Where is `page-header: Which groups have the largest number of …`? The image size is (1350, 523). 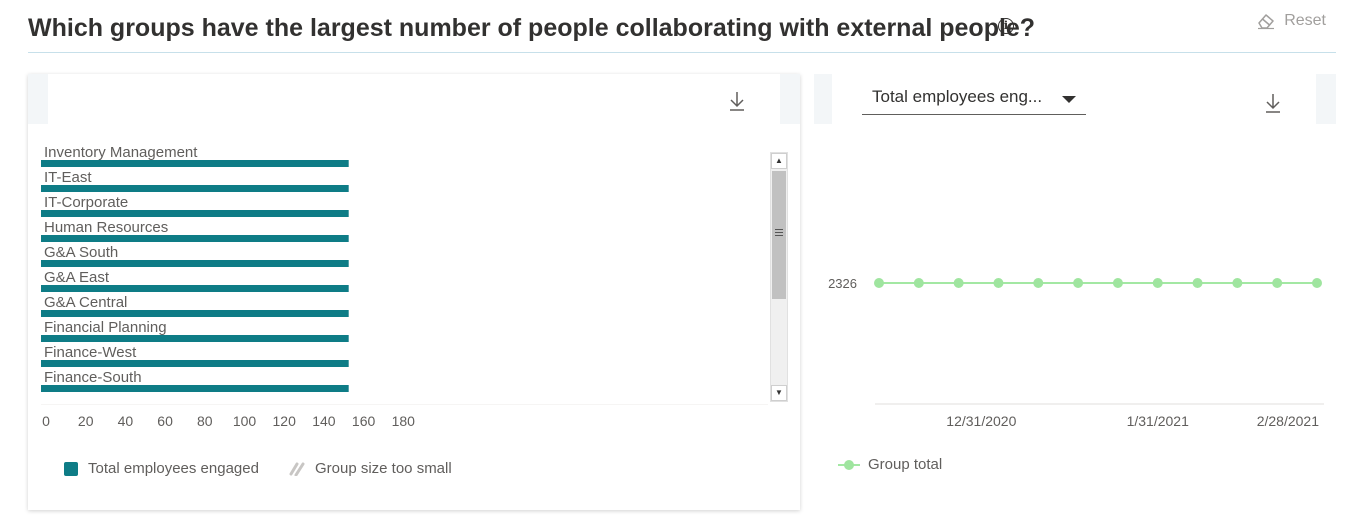 page-header: Which groups have the largest number of … is located at coordinates (682, 26).